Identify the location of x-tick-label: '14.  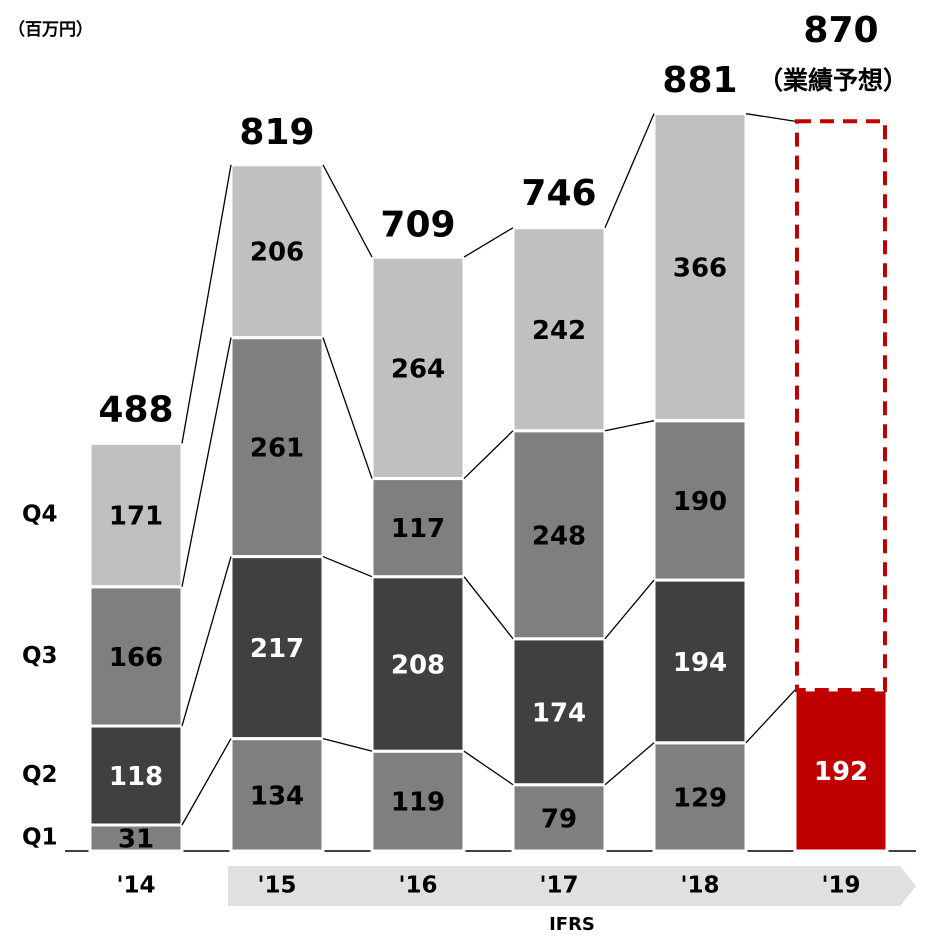
(135, 886).